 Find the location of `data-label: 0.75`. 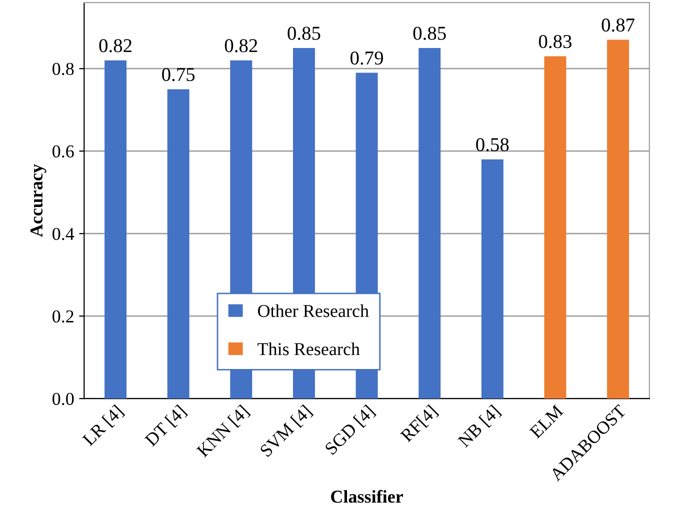

data-label: 0.75 is located at coordinates (178, 75).